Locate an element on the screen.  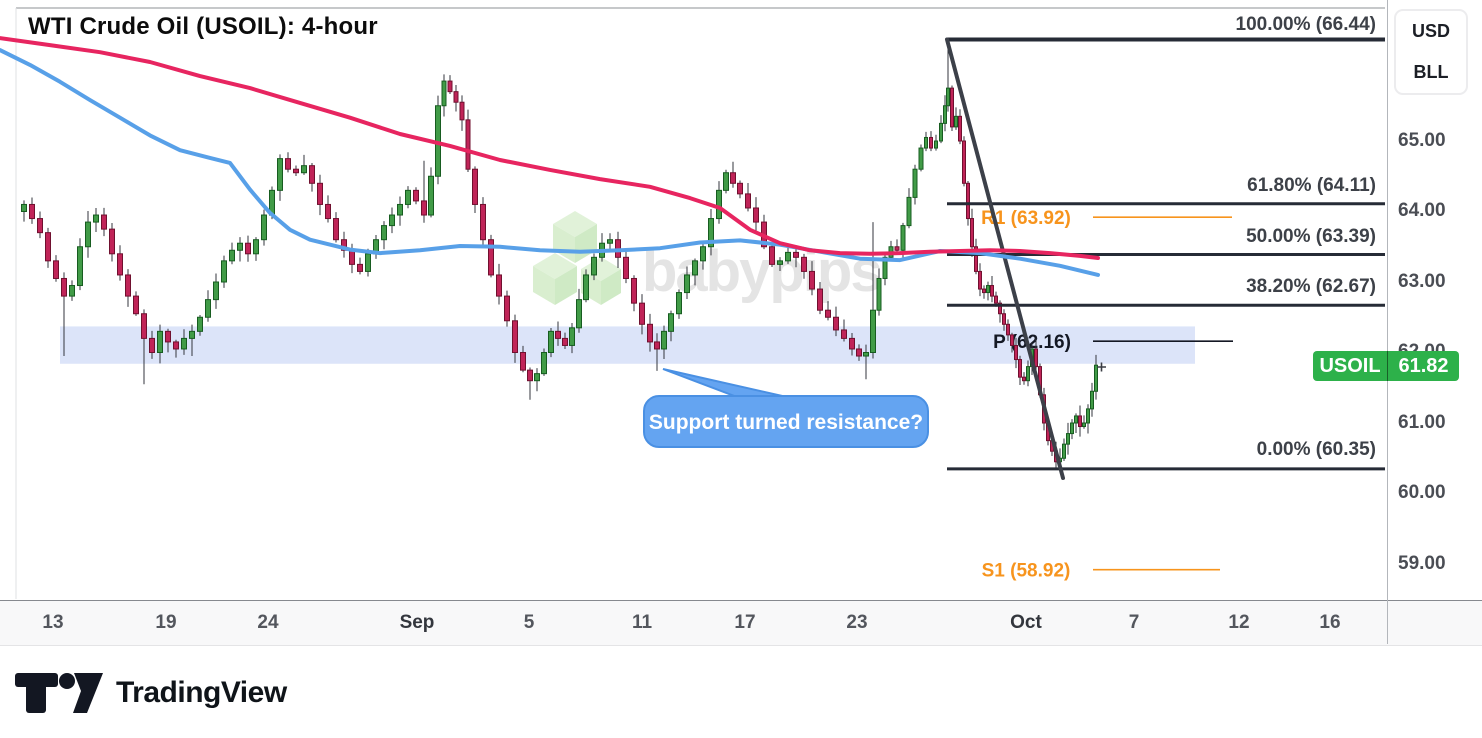
date-tick: 13 is located at coordinates (53, 622).